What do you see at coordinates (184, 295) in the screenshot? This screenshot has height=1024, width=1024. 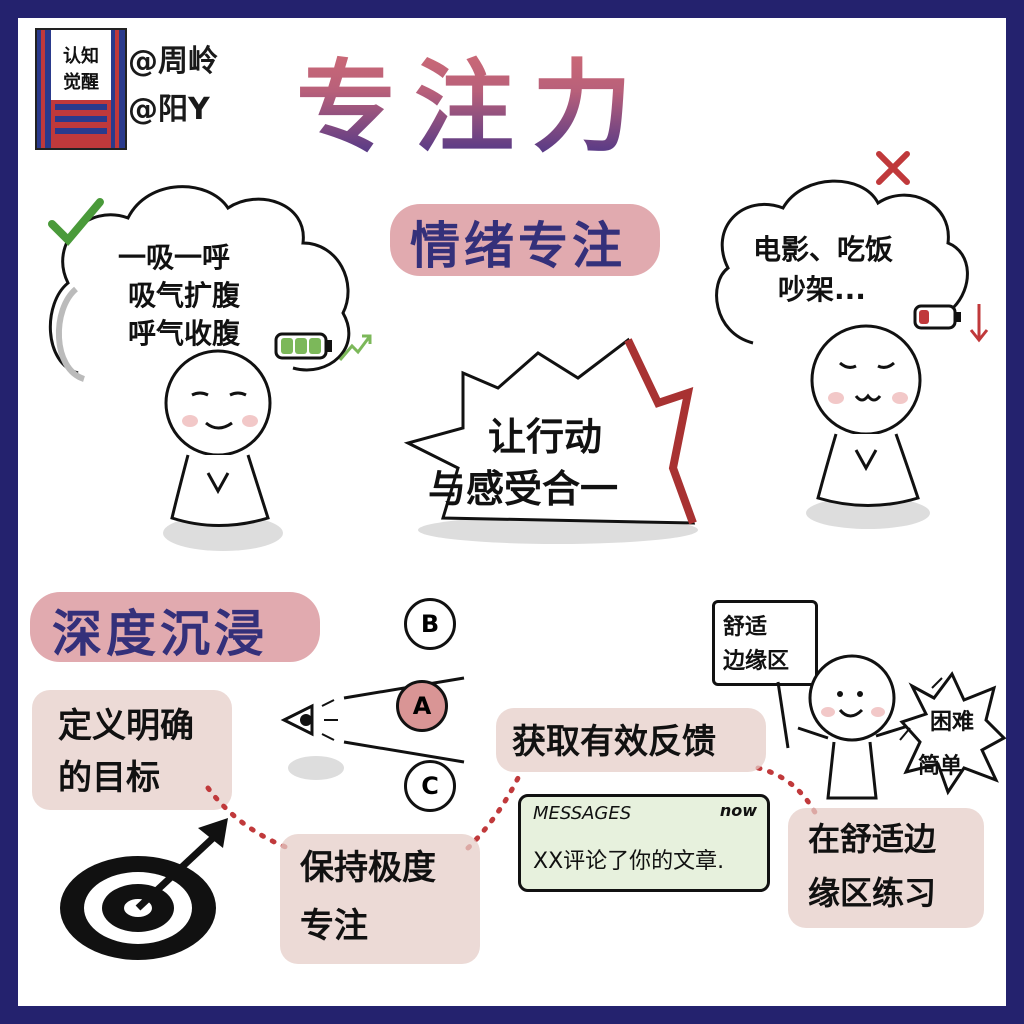 I see `breath-line-2: 吸气扩腹` at bounding box center [184, 295].